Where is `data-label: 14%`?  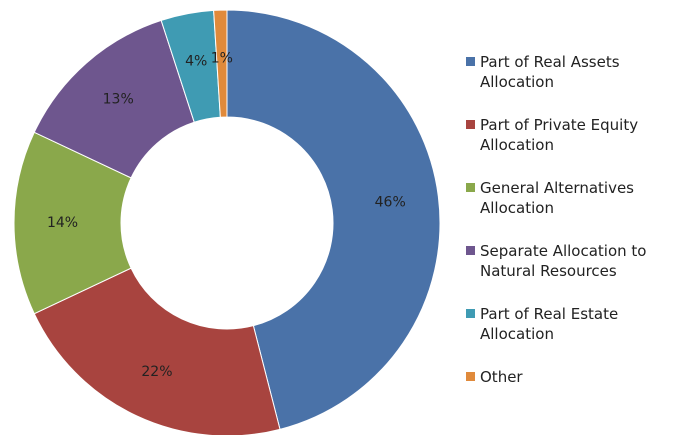
data-label: 14% is located at coordinates (62, 223).